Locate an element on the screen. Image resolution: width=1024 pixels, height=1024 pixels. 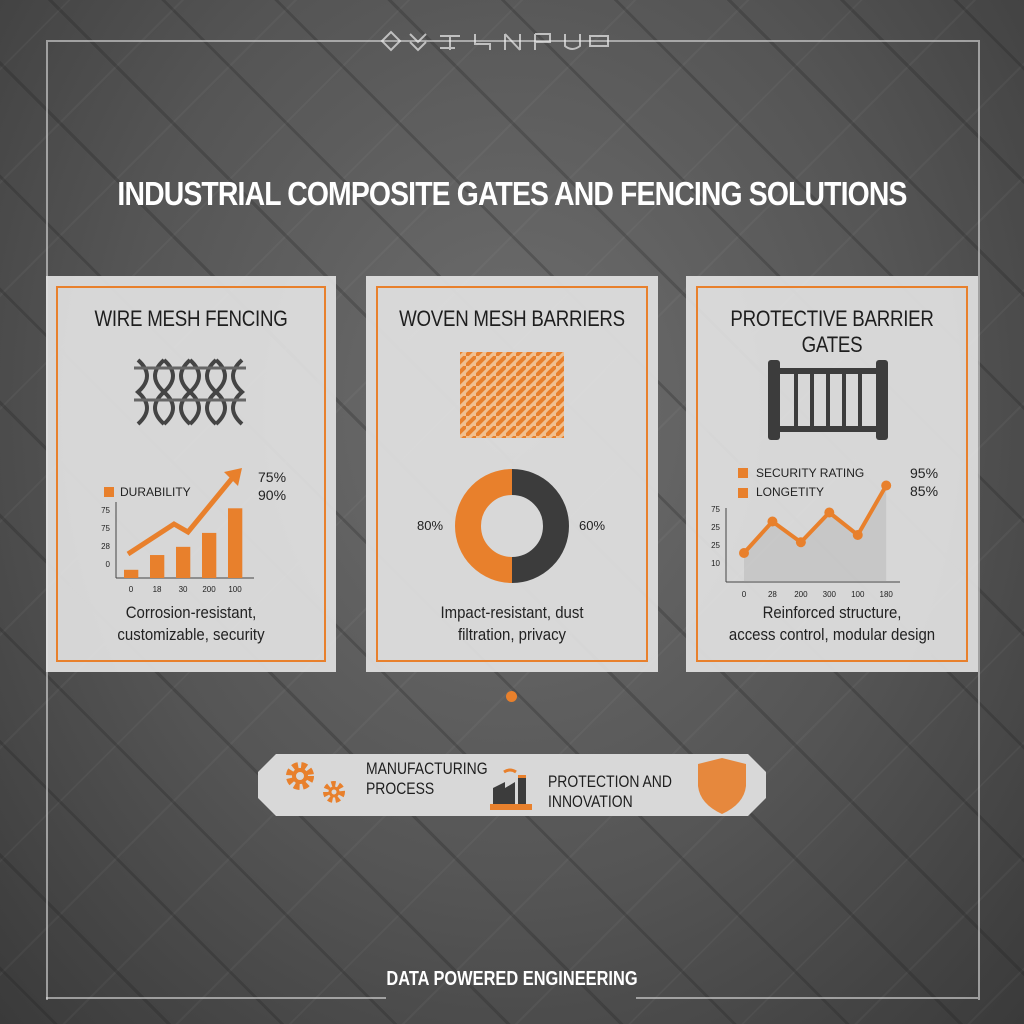
description-line: access control, modular design is located at coordinates (832, 634).